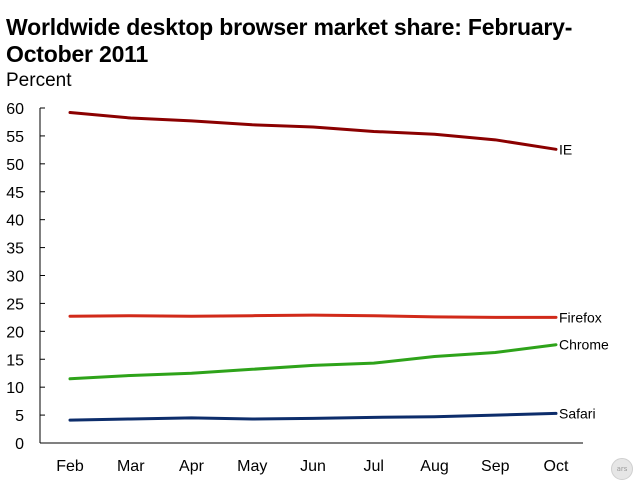  Describe the element at coordinates (374, 466) in the screenshot. I see `x-tick-label: Jul` at that location.